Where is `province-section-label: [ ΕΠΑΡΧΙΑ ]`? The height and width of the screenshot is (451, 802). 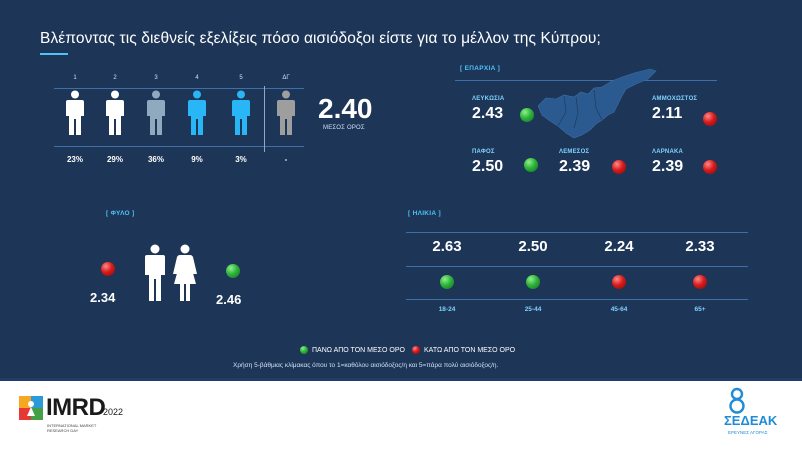 province-section-label: [ ΕΠΑΡΧΙΑ ] is located at coordinates (480, 68).